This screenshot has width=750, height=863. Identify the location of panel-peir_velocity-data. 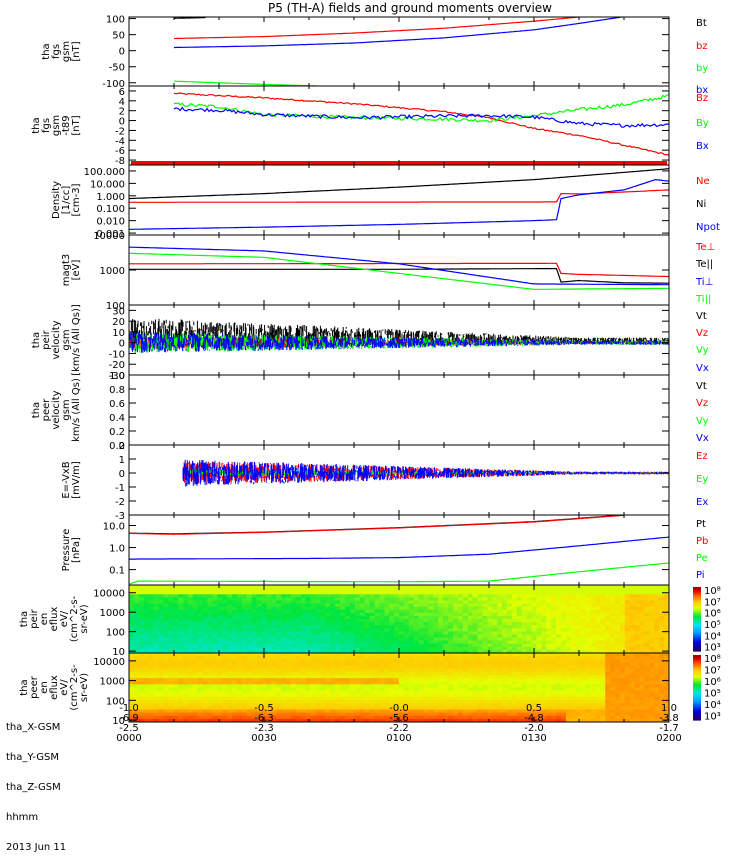
(398, 336).